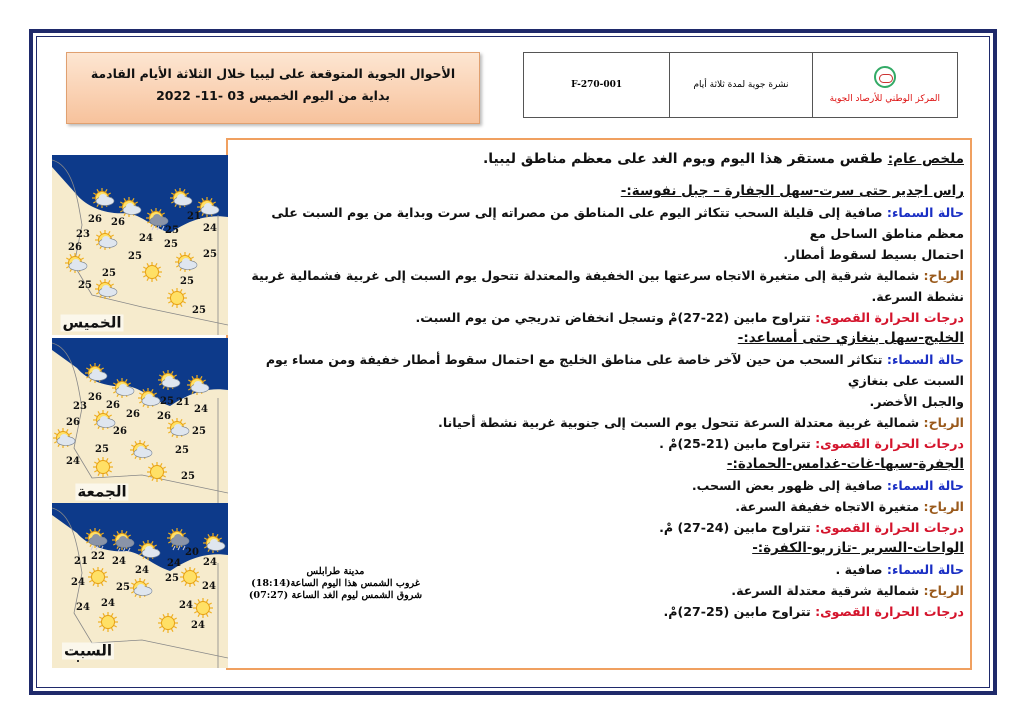 Image resolution: width=1024 pixels, height=724 pixels. I want to click on map-day-label: الجمعة, so click(102, 491).